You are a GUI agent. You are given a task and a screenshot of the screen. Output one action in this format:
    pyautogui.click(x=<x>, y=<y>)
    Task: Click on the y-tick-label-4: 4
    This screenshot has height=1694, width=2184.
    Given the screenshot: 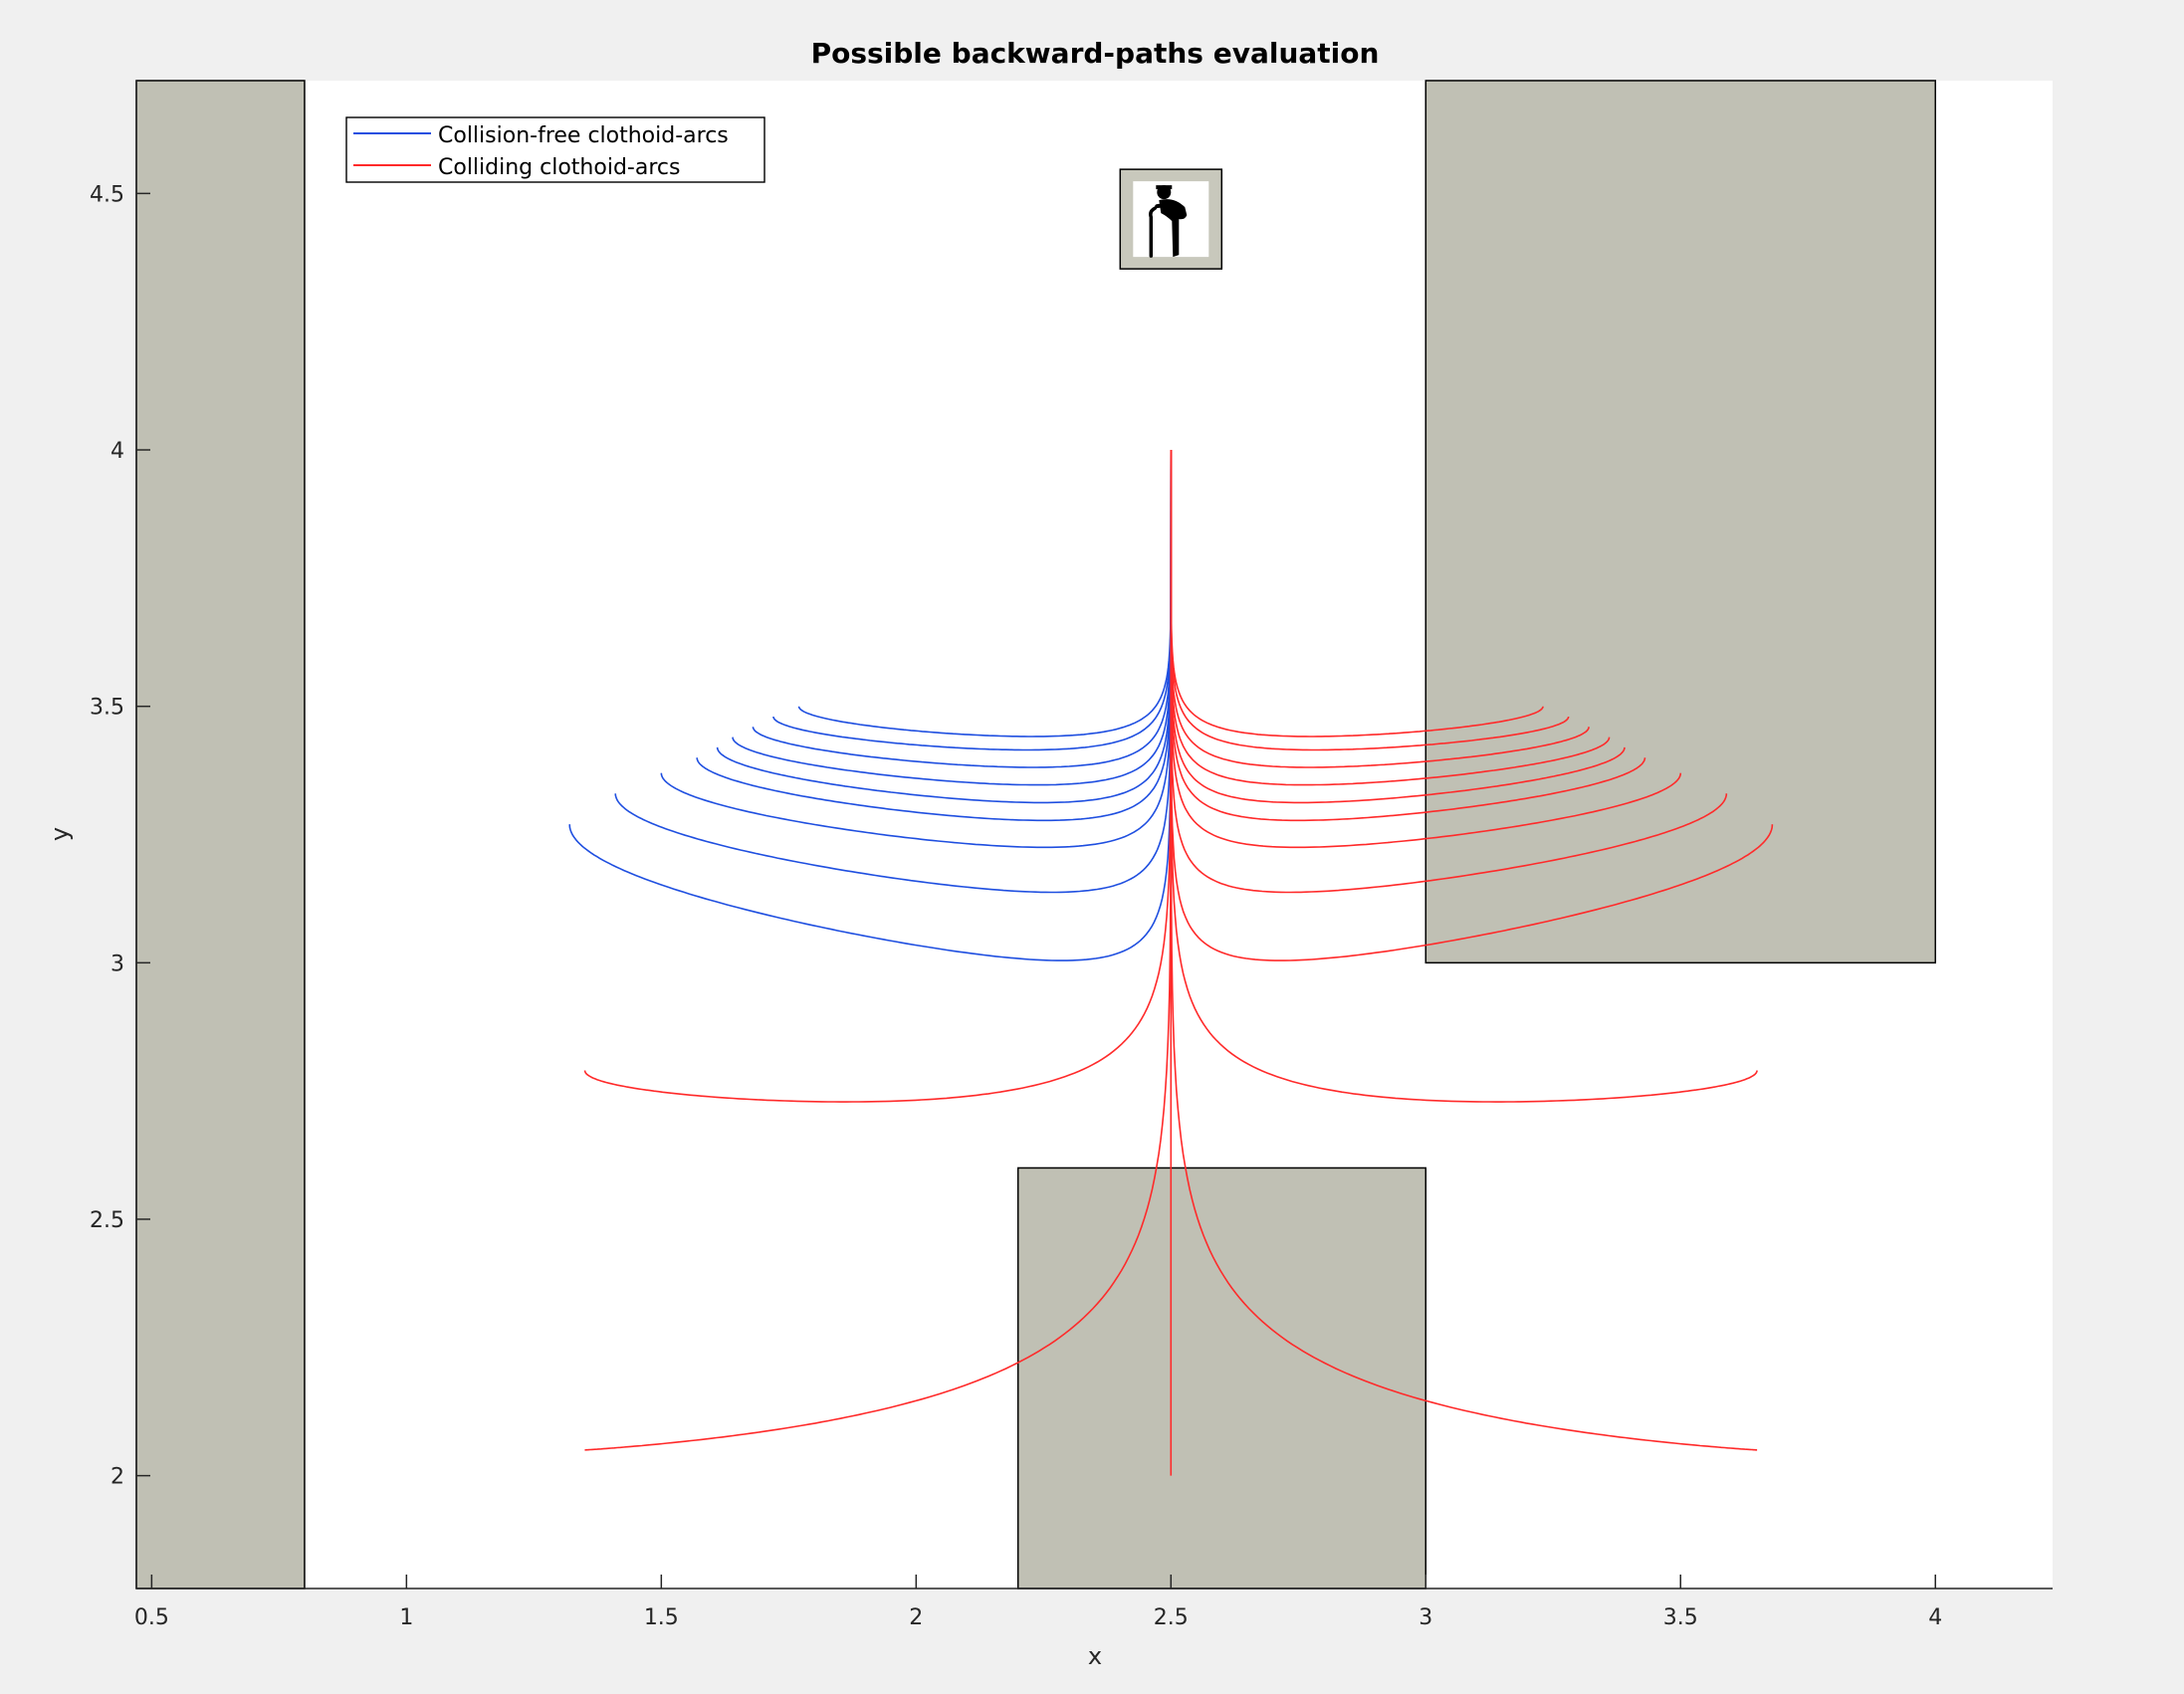 What is the action you would take?
    pyautogui.click(x=117, y=451)
    